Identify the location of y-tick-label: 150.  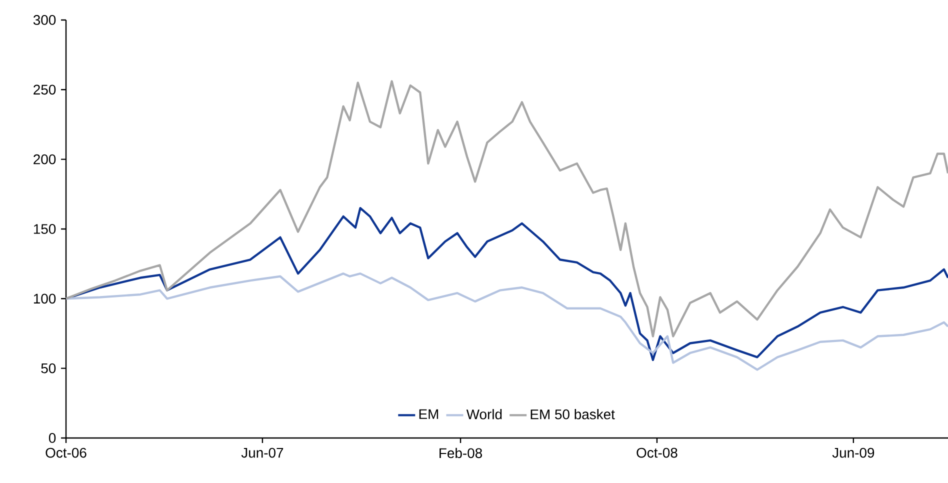
(45, 229).